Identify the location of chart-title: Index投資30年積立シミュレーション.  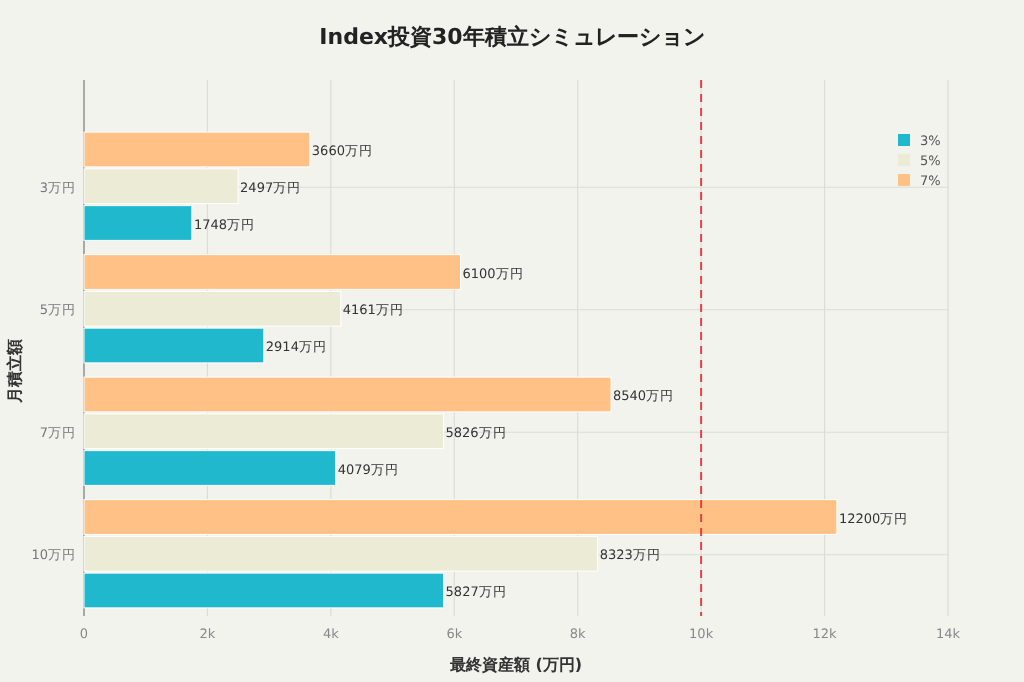
(512, 37).